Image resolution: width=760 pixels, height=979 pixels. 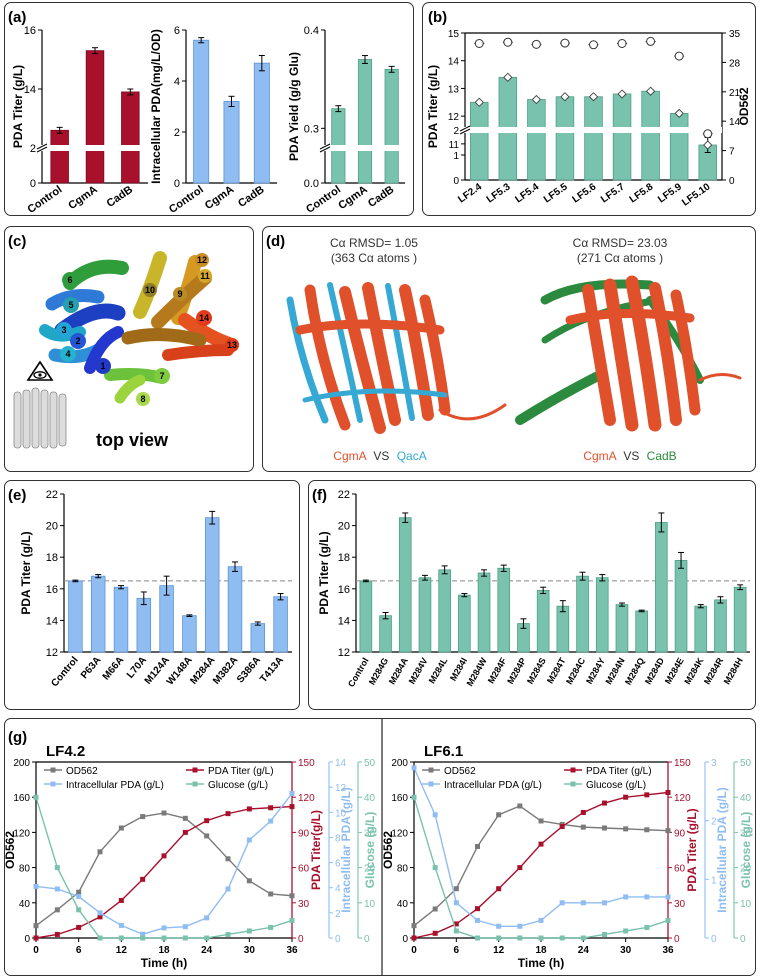 I want to click on x-tick-label: Control, so click(x=64, y=672).